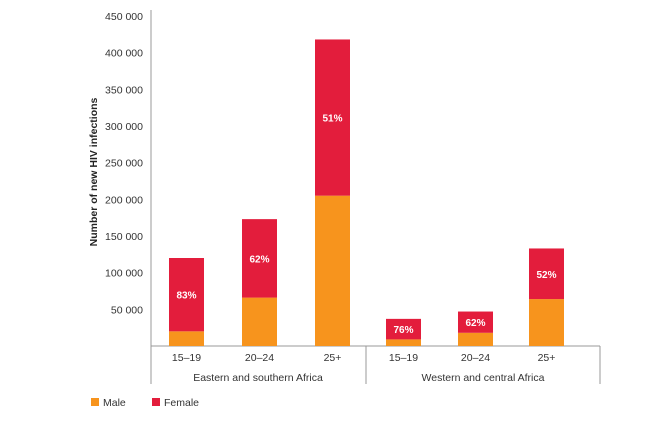 The height and width of the screenshot is (431, 670). Describe the element at coordinates (124, 274) in the screenshot. I see `y-tick-label: 100 000` at that location.